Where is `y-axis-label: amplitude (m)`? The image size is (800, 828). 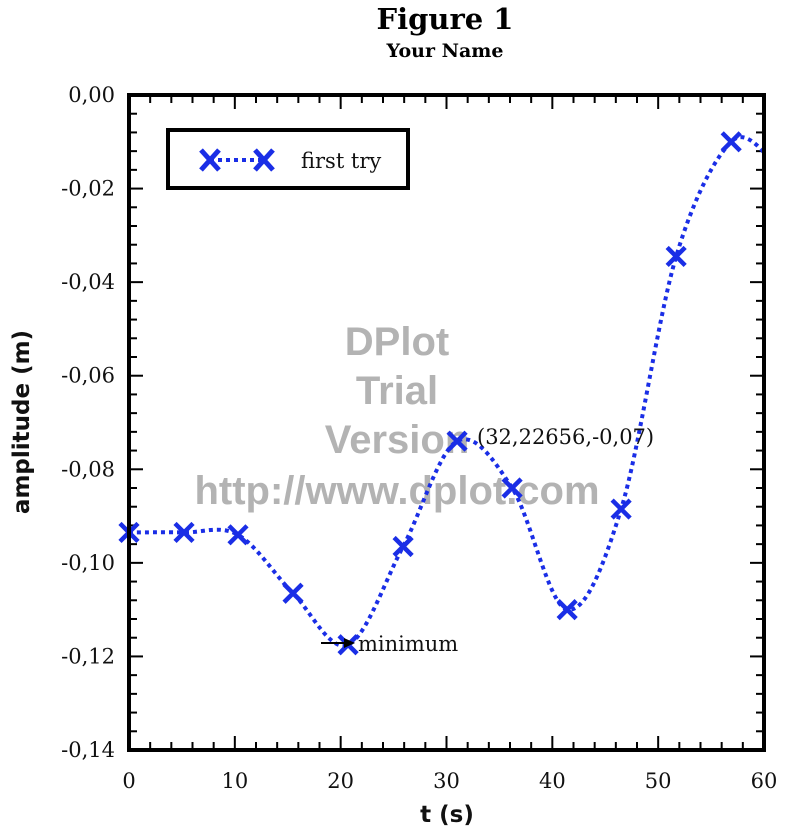 y-axis-label: amplitude (m) is located at coordinates (22, 422).